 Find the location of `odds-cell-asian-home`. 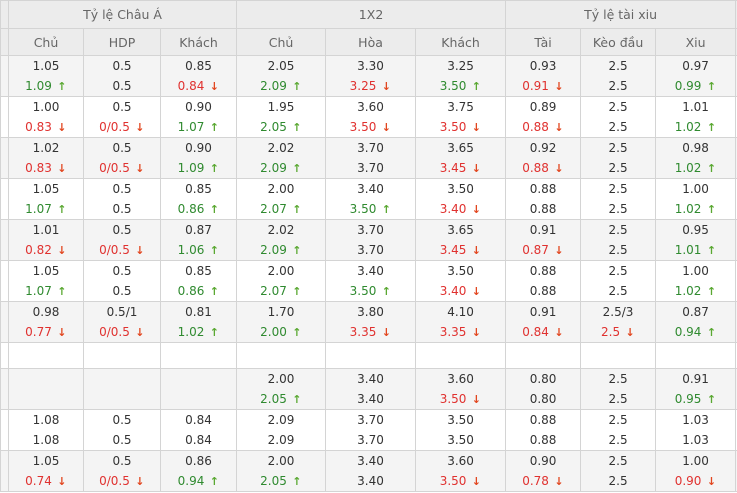

odds-cell-asian-home is located at coordinates (46, 355).